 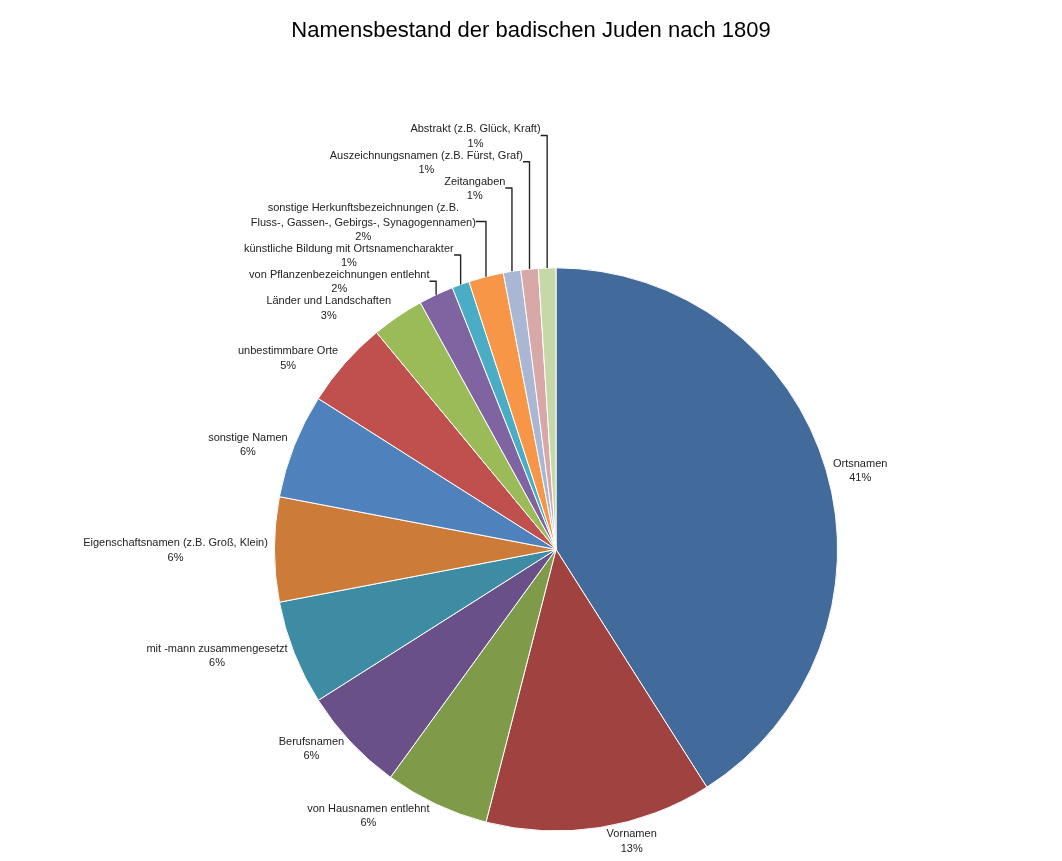 What do you see at coordinates (248, 436) in the screenshot?
I see `slice-label: sonstige Namen` at bounding box center [248, 436].